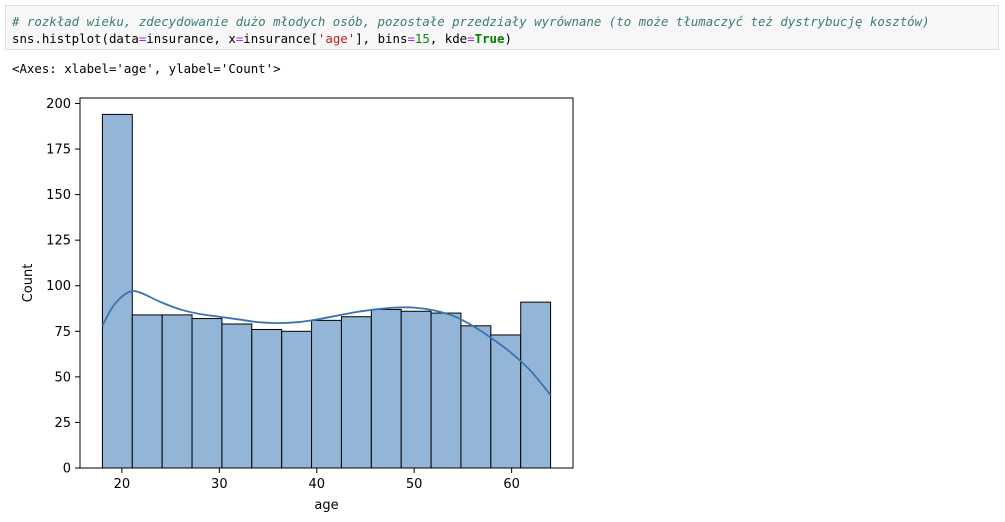 The height and width of the screenshot is (522, 1005). I want to click on y-tick-label: 0, so click(67, 469).